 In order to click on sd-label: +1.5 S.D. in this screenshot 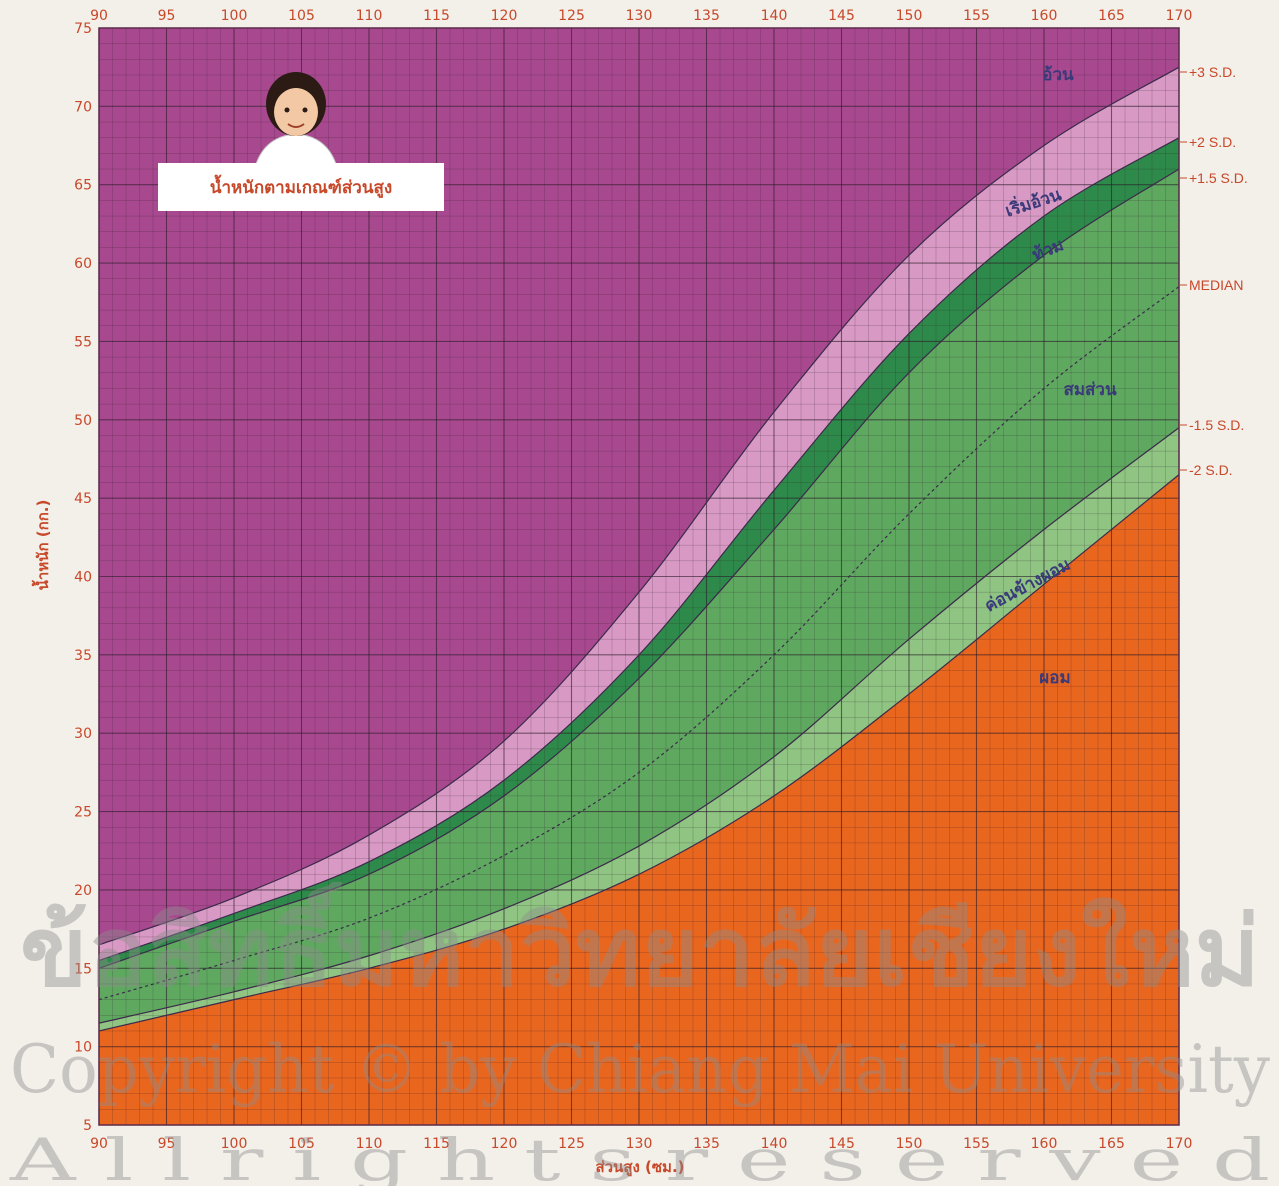, I will do `click(1218, 178)`.